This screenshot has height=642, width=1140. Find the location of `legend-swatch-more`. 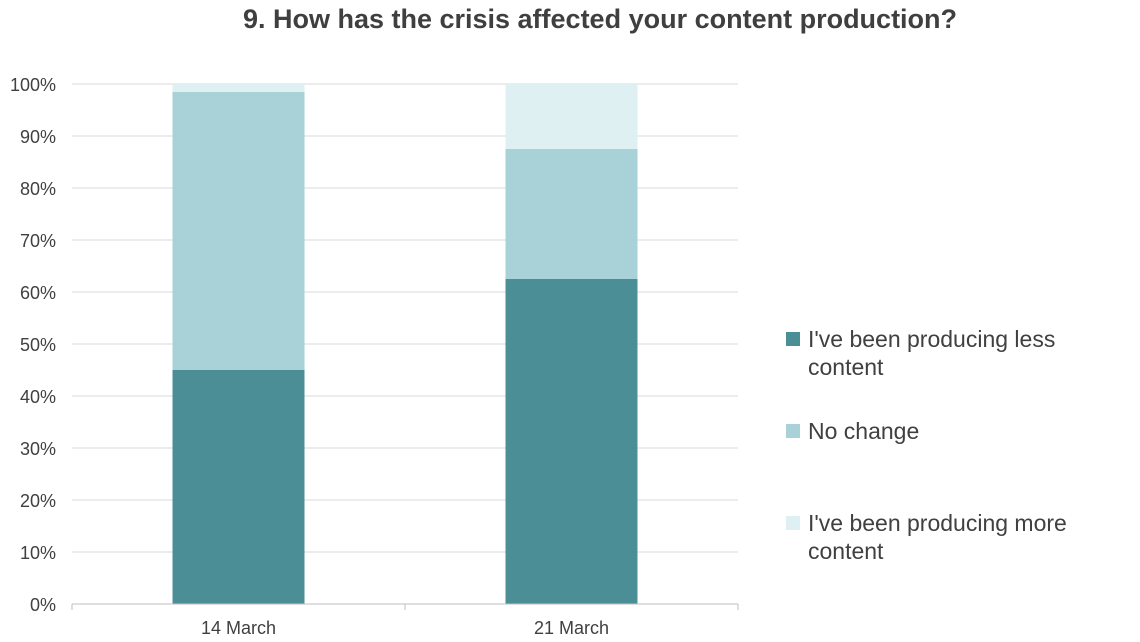

legend-swatch-more is located at coordinates (793, 523).